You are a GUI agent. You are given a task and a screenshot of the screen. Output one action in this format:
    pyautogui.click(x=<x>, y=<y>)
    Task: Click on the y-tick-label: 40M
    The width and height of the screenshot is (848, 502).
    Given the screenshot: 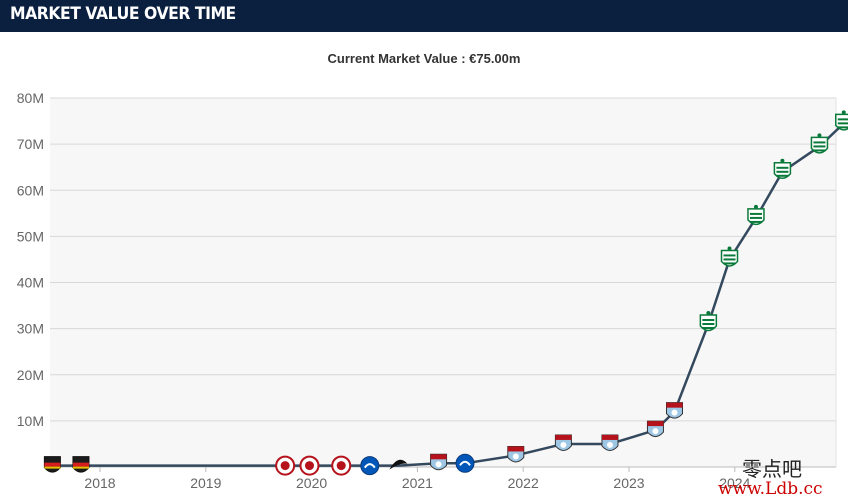 What is the action you would take?
    pyautogui.click(x=30, y=283)
    